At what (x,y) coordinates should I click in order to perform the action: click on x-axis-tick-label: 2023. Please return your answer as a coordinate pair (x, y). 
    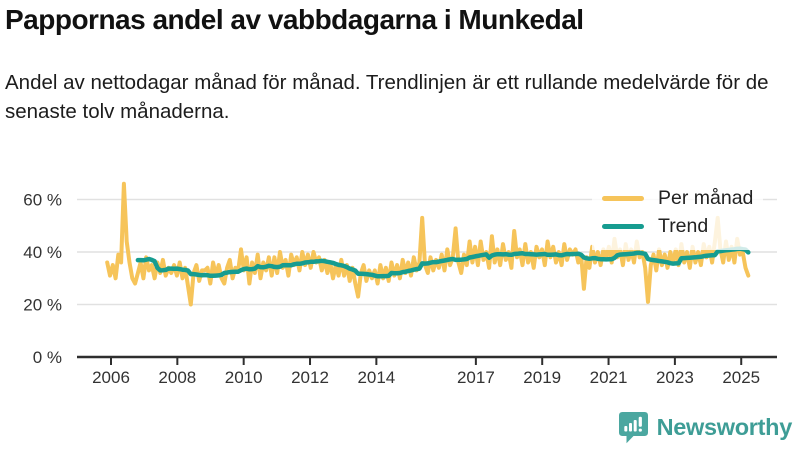
    Looking at the image, I should click on (675, 377).